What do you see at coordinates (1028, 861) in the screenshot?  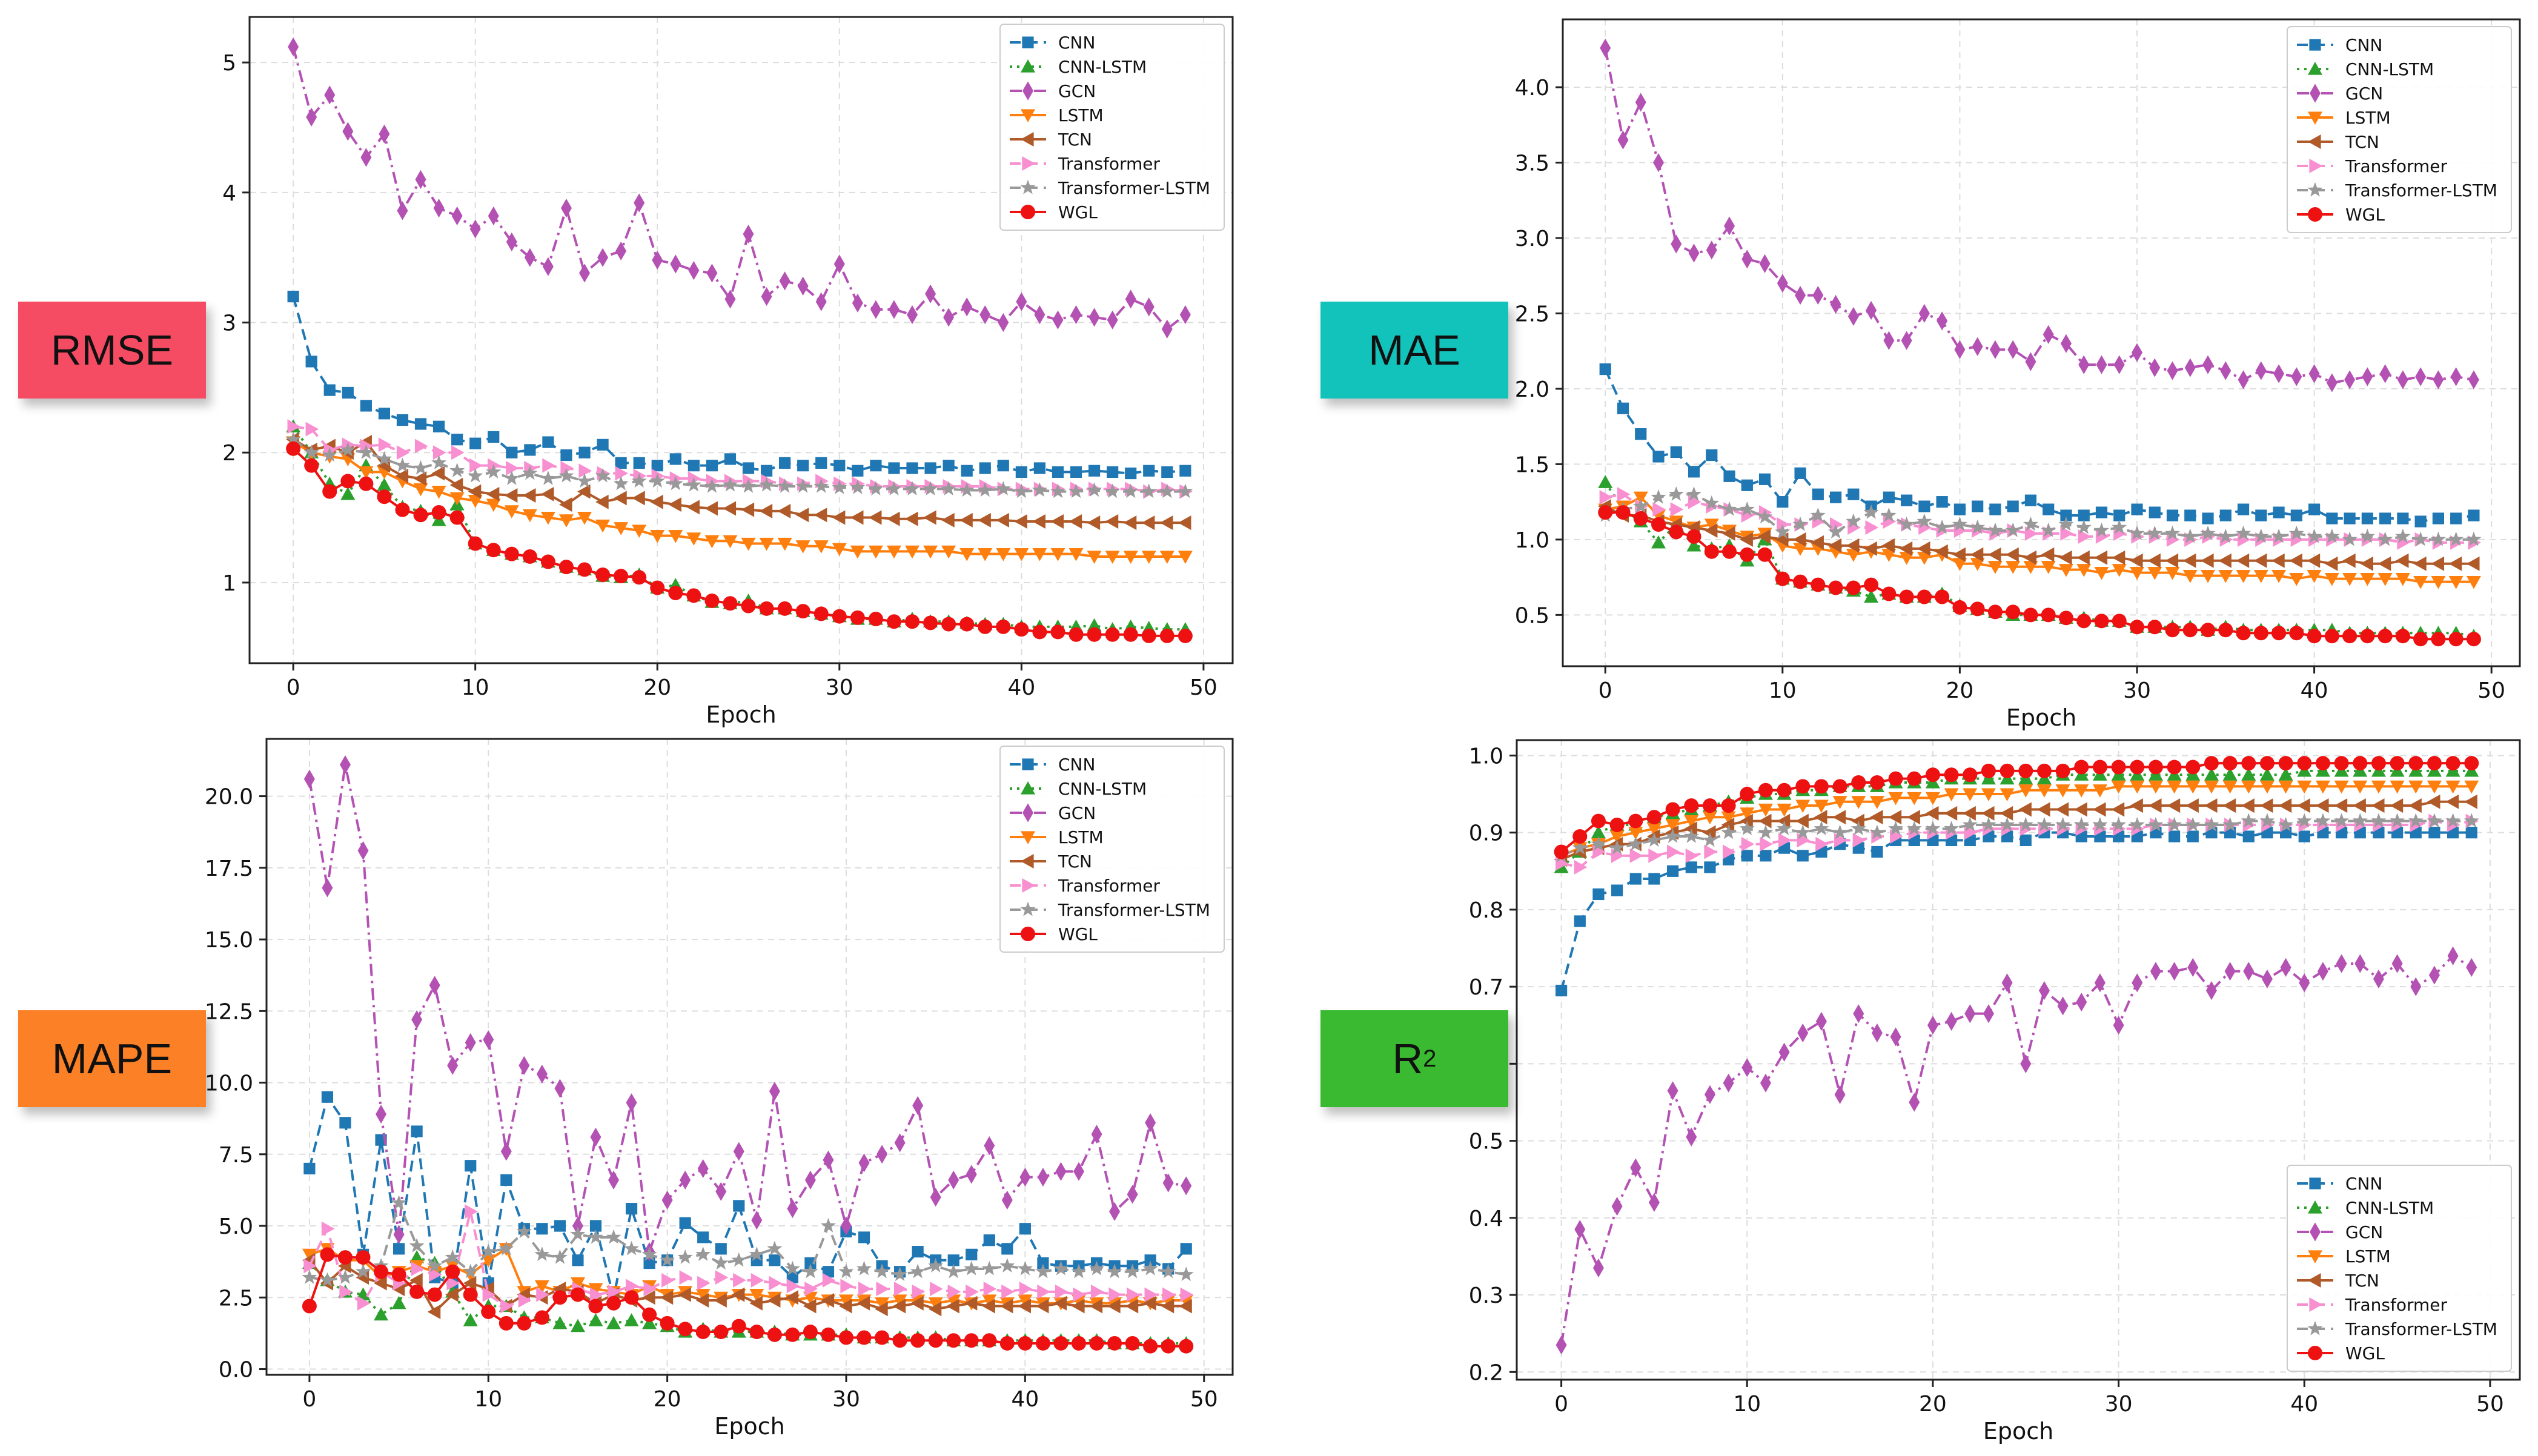 I see `mape-legend-marker` at bounding box center [1028, 861].